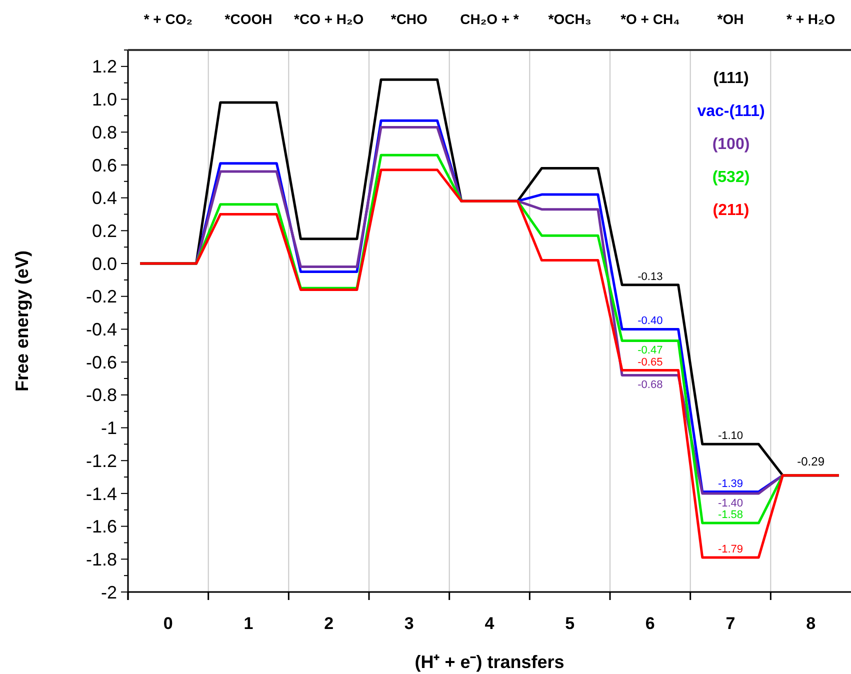 This screenshot has height=674, width=851. I want to click on data-label: -1.39, so click(731, 484).